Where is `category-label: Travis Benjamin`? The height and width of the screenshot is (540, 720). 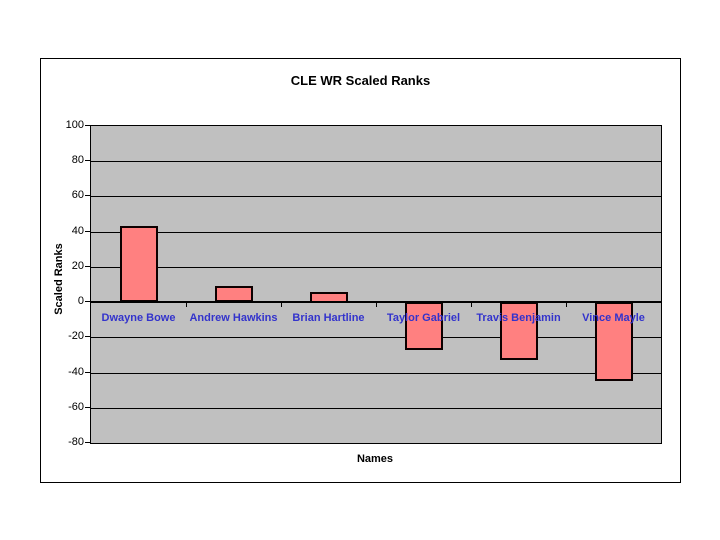
category-label: Travis Benjamin is located at coordinates (518, 318).